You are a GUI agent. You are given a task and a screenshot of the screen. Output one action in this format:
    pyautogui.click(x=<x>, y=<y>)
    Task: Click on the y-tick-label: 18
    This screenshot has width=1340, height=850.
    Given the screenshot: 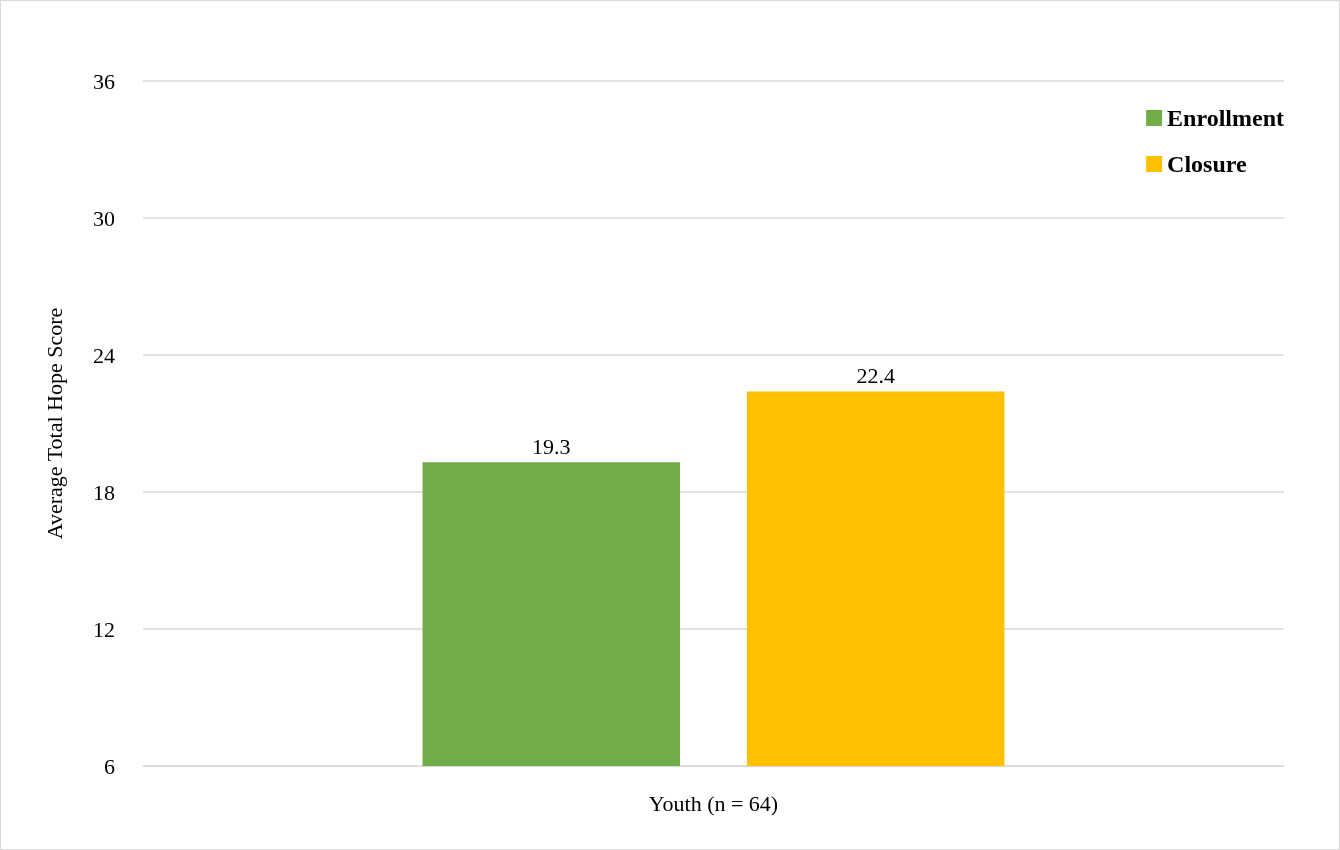 What is the action you would take?
    pyautogui.click(x=104, y=492)
    